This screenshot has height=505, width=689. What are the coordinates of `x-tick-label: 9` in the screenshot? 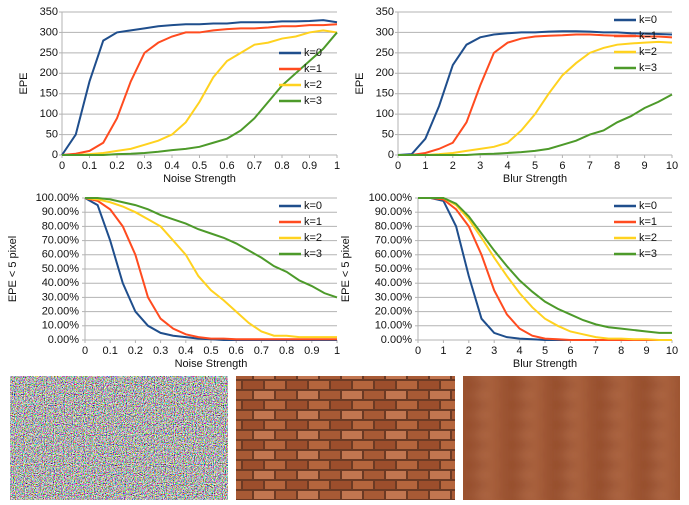 It's located at (647, 351).